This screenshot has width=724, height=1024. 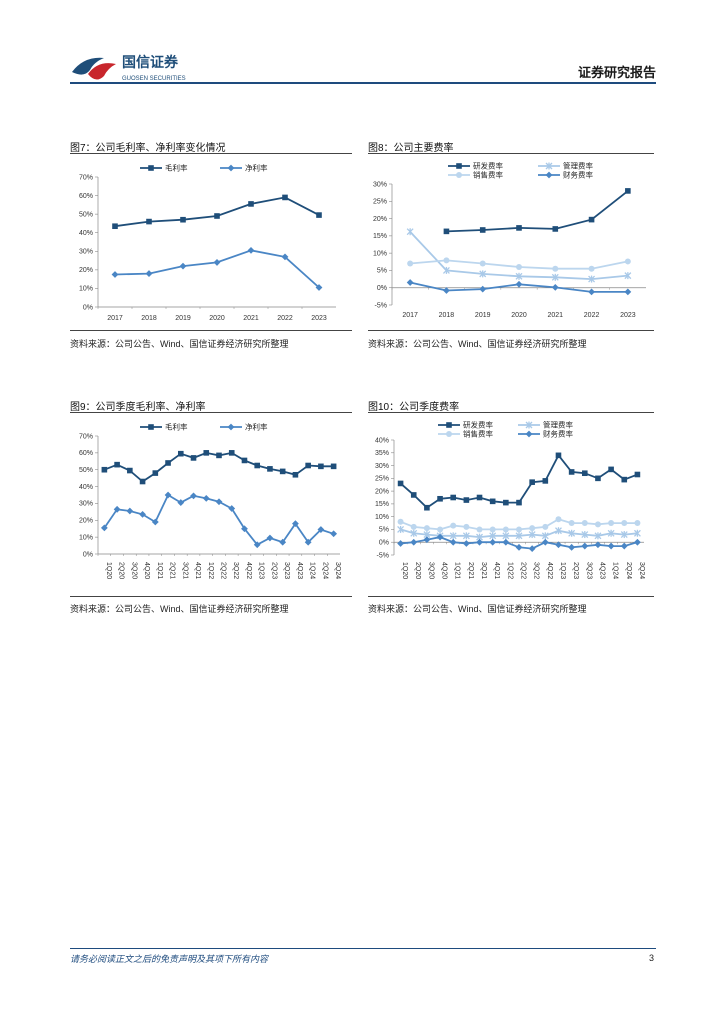 I want to click on y-tick-label: 15%, so click(x=382, y=504).